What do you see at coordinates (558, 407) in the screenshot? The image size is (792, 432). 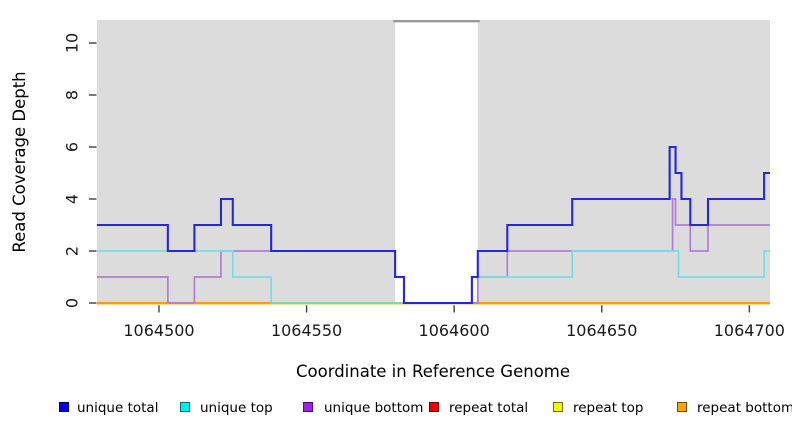 I see `legend-swatch-repeat-top` at bounding box center [558, 407].